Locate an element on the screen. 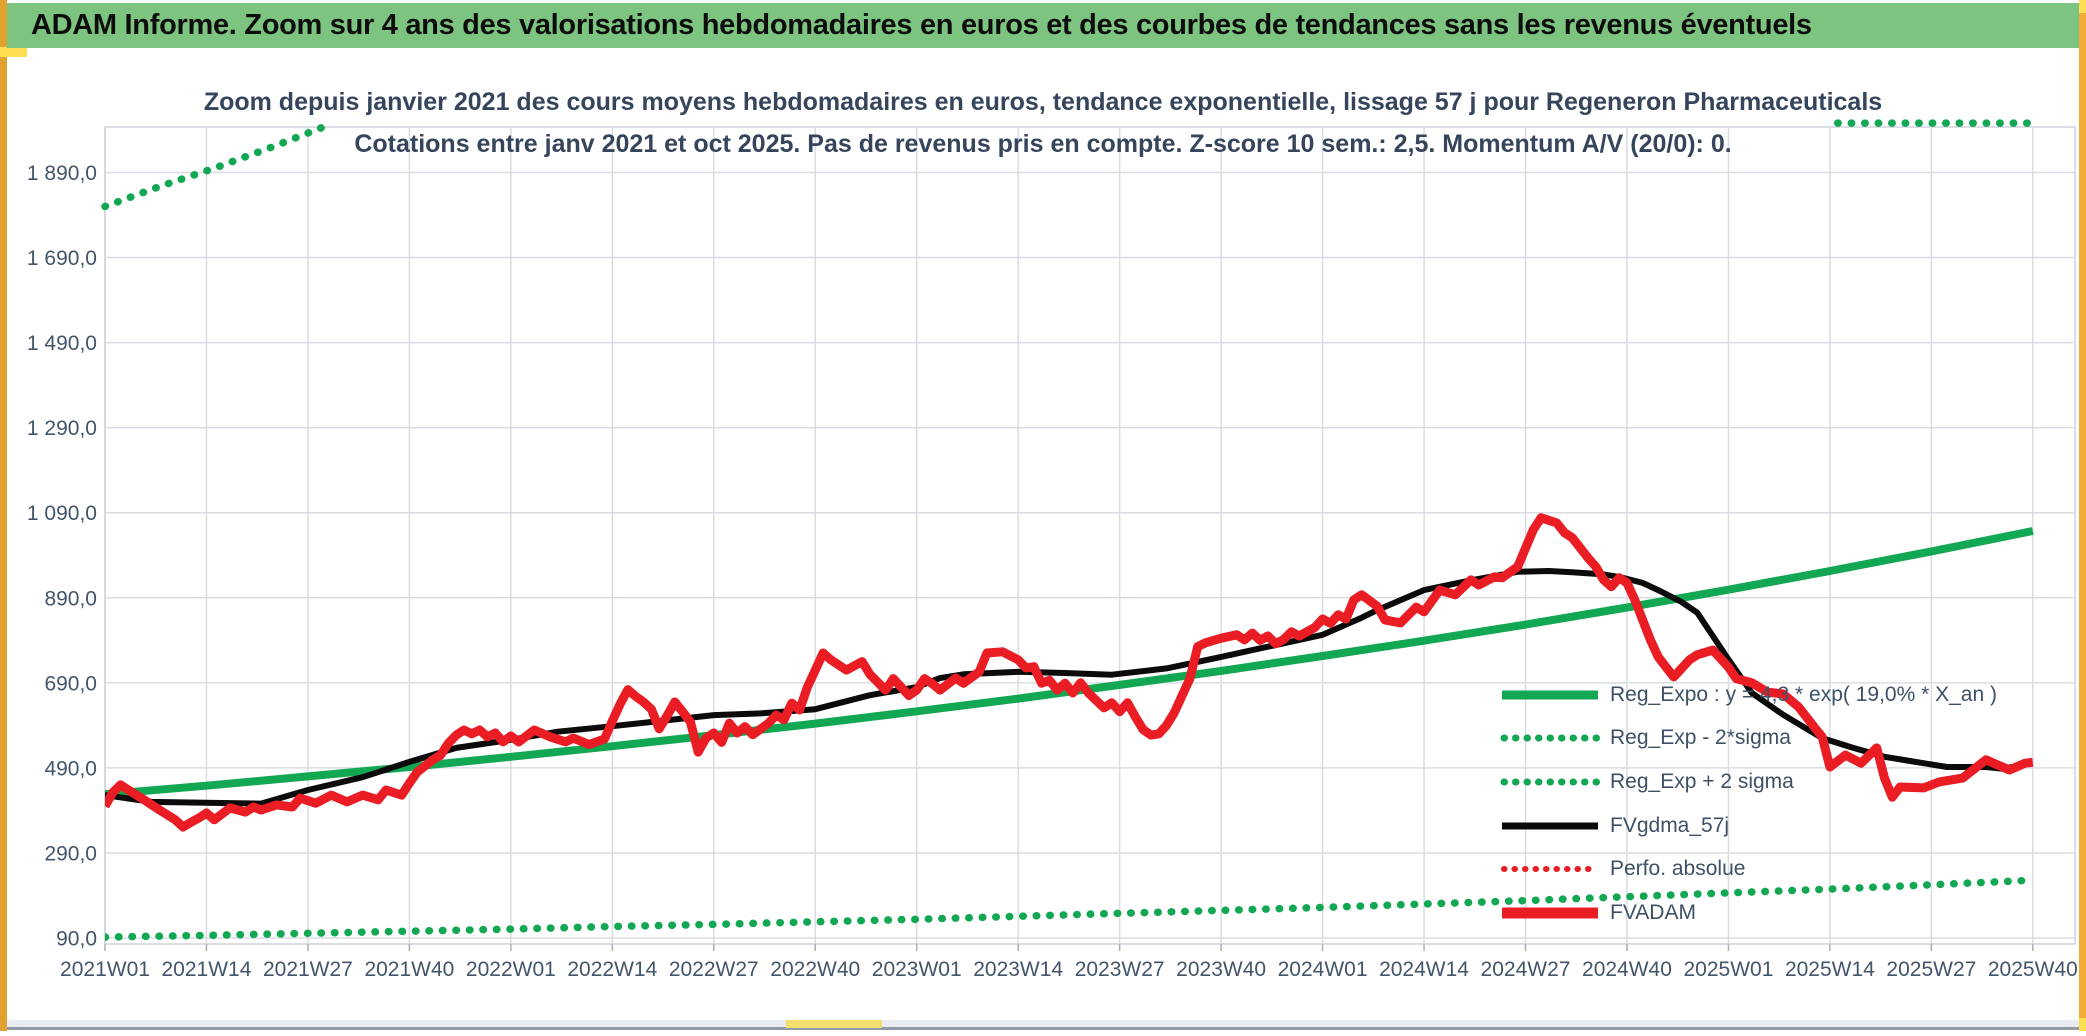  legend-label: FVADAM is located at coordinates (1653, 912).